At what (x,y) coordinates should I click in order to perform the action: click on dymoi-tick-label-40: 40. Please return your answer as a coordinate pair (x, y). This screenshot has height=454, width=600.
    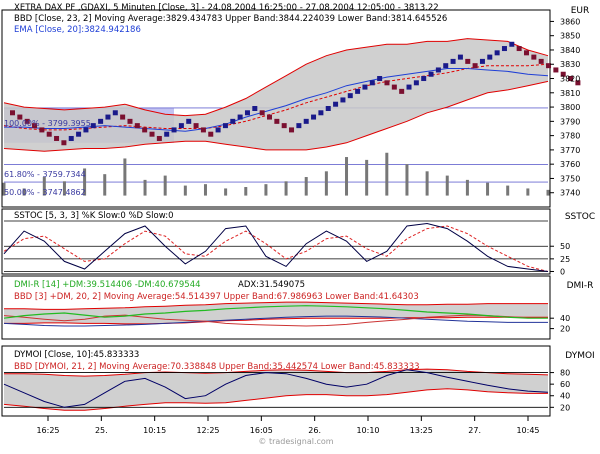
    Looking at the image, I should click on (565, 396).